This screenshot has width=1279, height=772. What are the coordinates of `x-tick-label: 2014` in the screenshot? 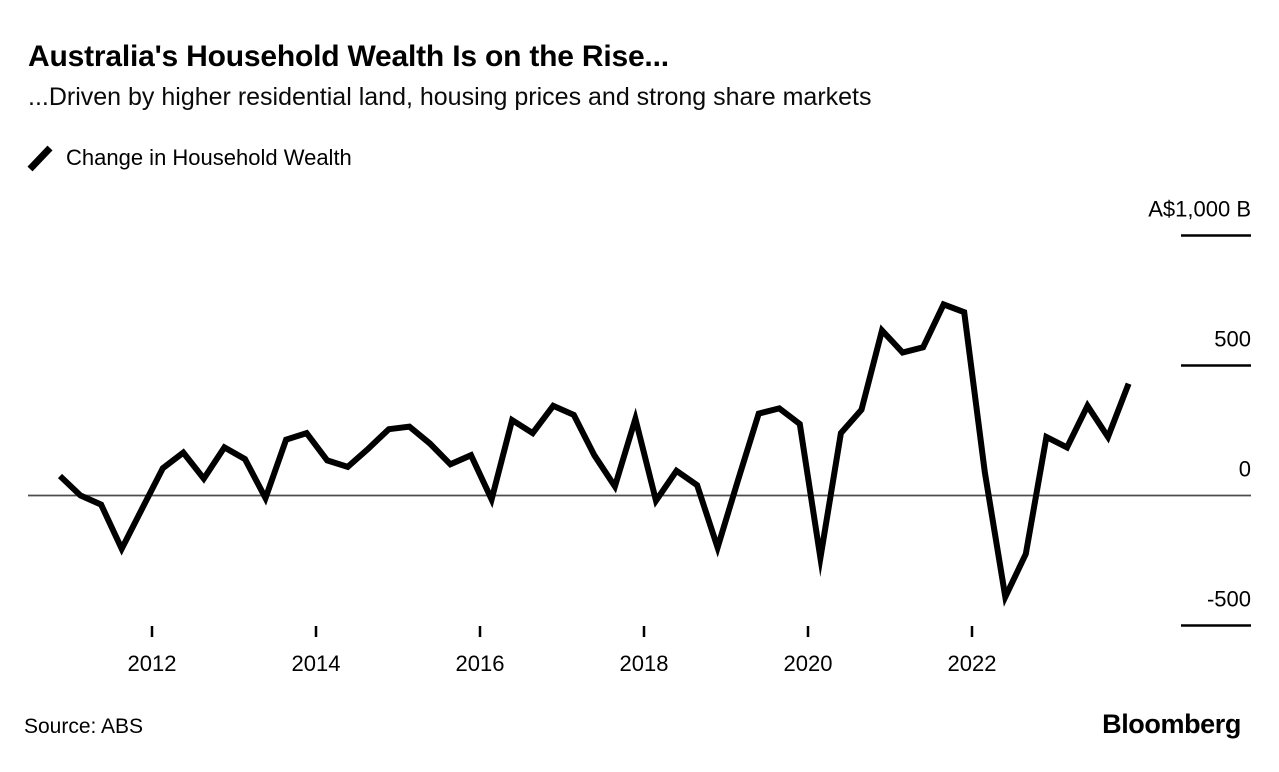 It's located at (316, 663).